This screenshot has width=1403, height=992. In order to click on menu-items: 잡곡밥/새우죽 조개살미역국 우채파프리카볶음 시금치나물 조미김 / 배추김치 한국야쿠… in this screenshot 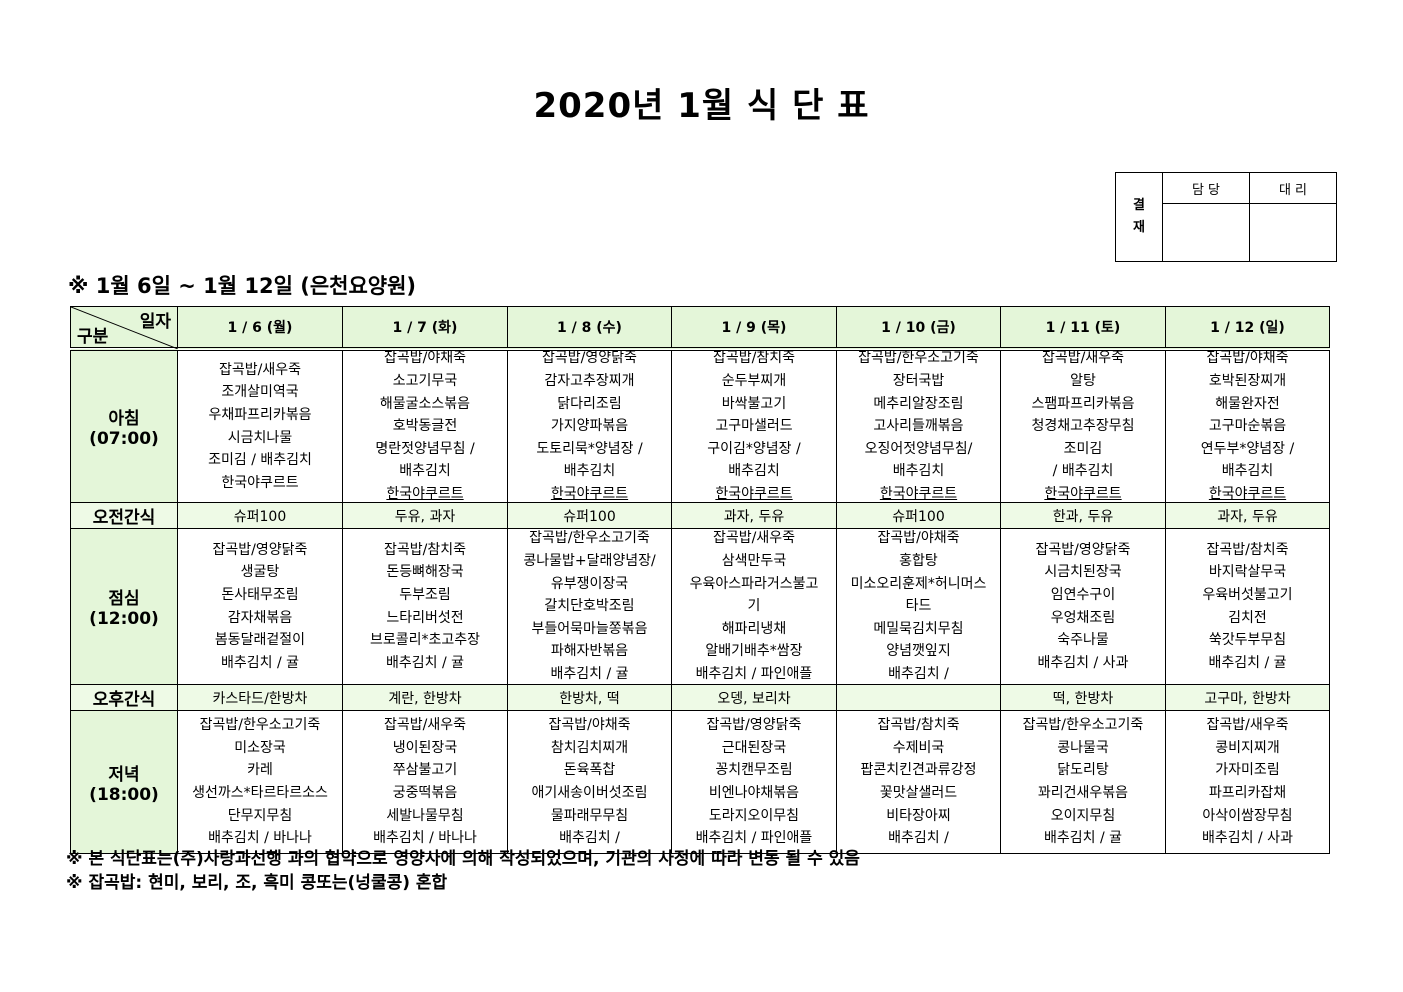, I will do `click(260, 426)`.